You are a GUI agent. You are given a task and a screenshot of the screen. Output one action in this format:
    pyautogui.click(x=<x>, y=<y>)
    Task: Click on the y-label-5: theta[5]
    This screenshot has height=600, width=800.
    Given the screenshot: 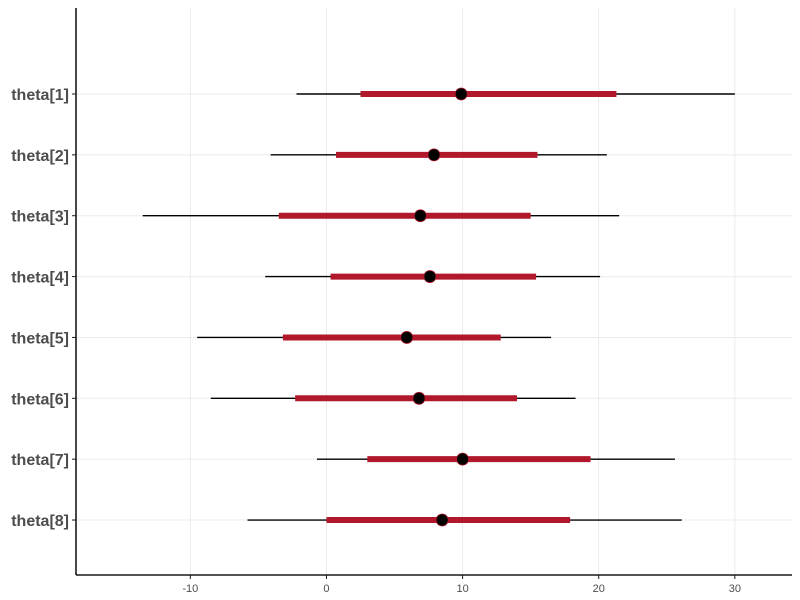 What is the action you would take?
    pyautogui.click(x=40, y=338)
    